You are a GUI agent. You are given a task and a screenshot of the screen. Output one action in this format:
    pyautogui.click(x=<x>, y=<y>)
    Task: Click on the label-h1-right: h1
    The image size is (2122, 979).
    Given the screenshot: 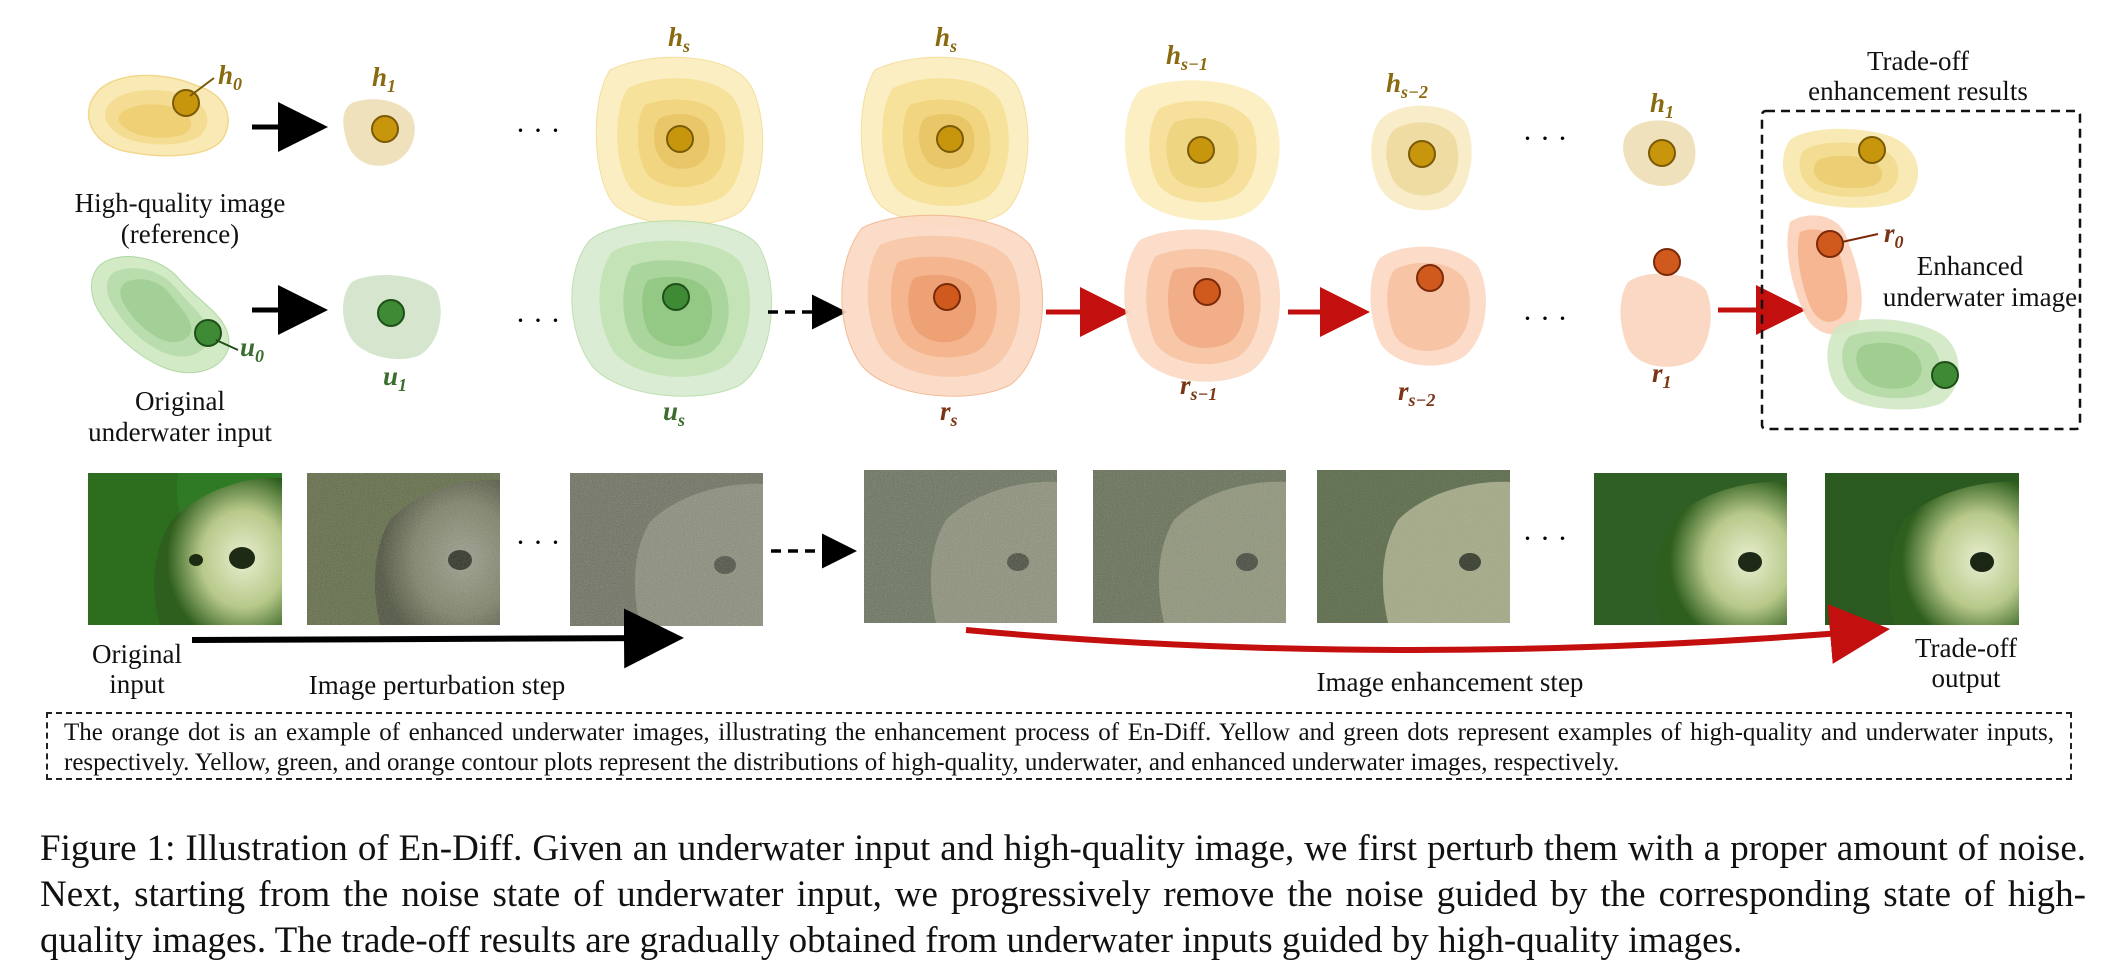 What is the action you would take?
    pyautogui.click(x=1662, y=105)
    